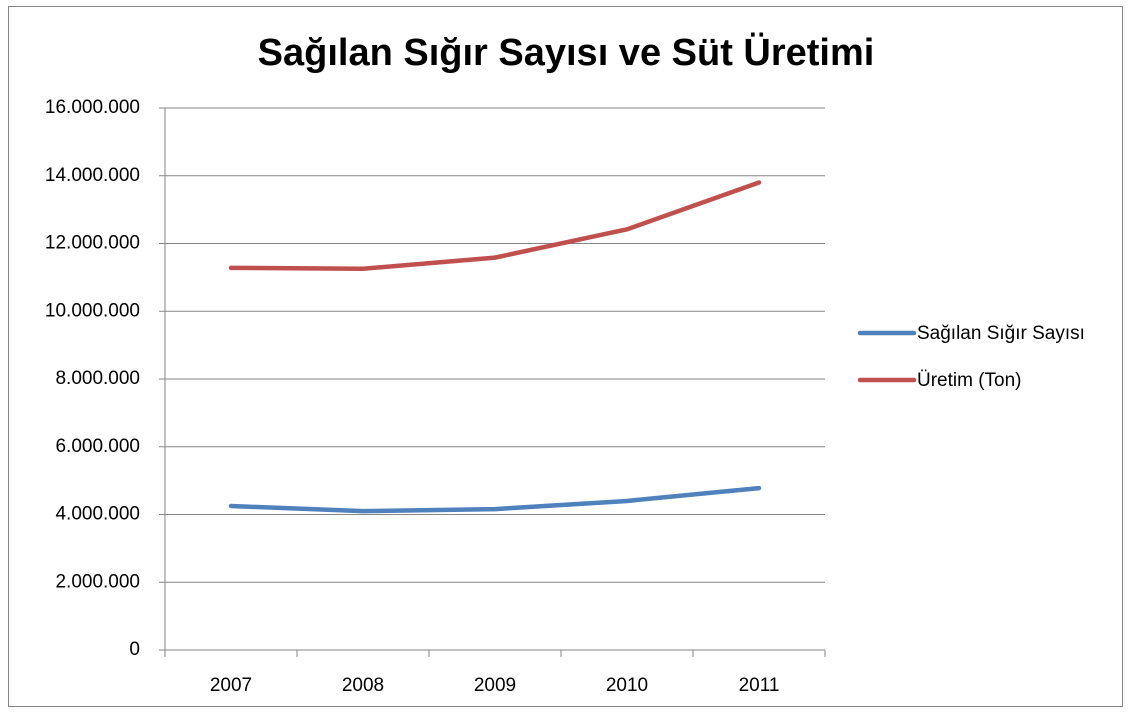 The width and height of the screenshot is (1131, 715). I want to click on x-tick-label: 2010, so click(627, 685).